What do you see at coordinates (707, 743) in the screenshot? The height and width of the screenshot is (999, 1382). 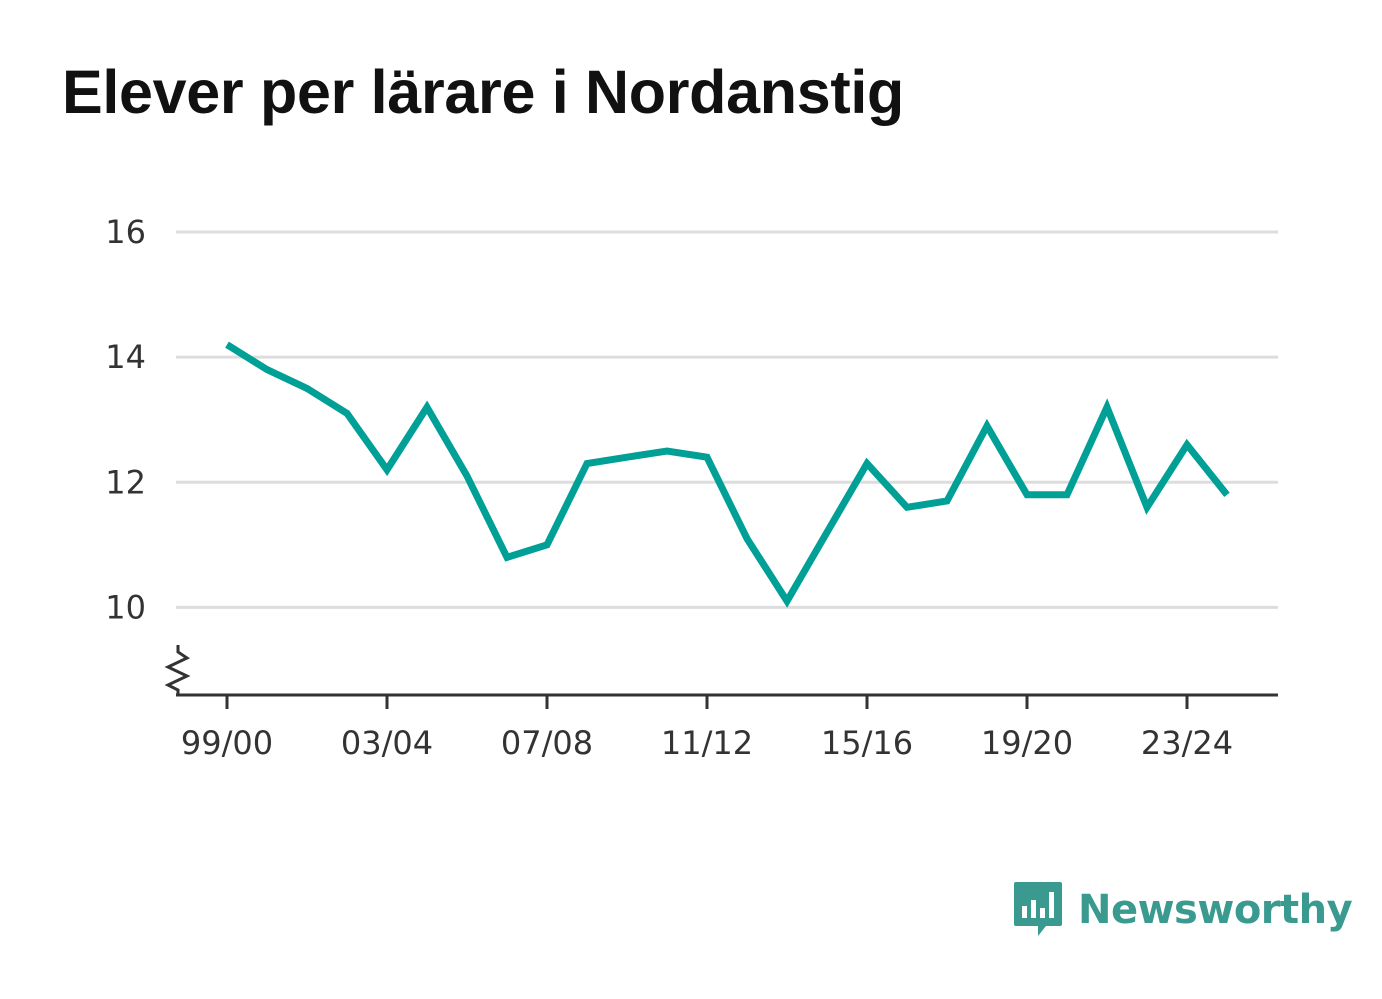 I see `x-tick-label-11-12: 11/12` at bounding box center [707, 743].